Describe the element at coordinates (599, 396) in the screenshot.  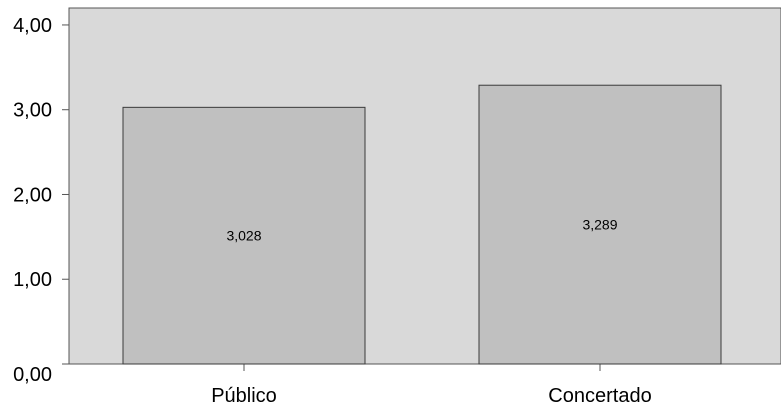
I see `x-tick-label: Concertado` at that location.